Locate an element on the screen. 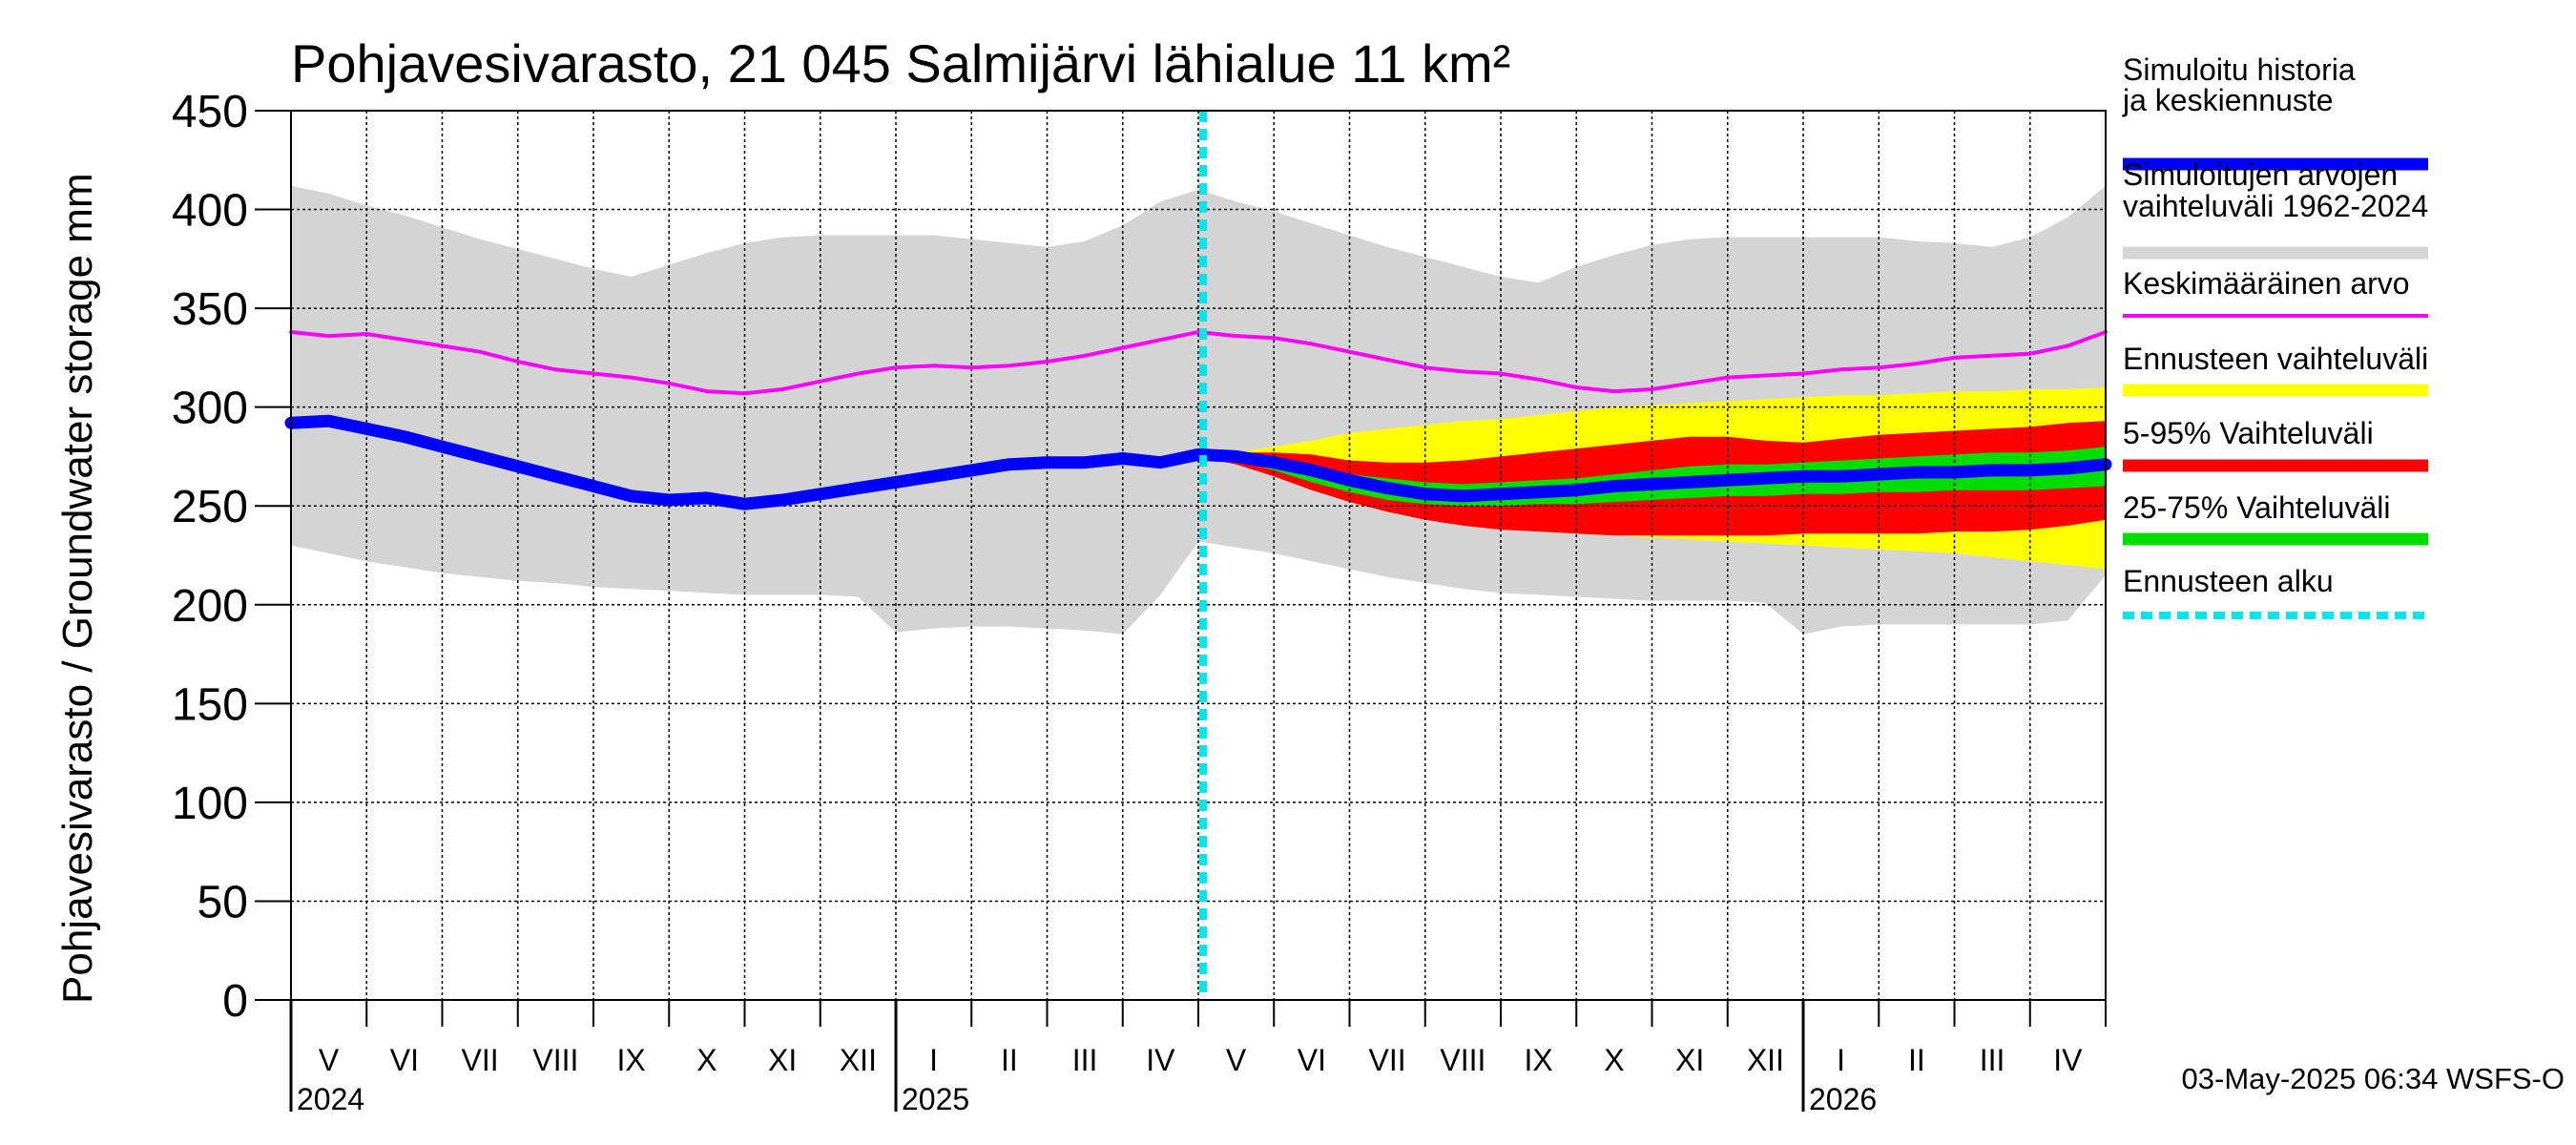 This screenshot has width=2576, height=1145. y-tick-label: 450 is located at coordinates (210, 112).